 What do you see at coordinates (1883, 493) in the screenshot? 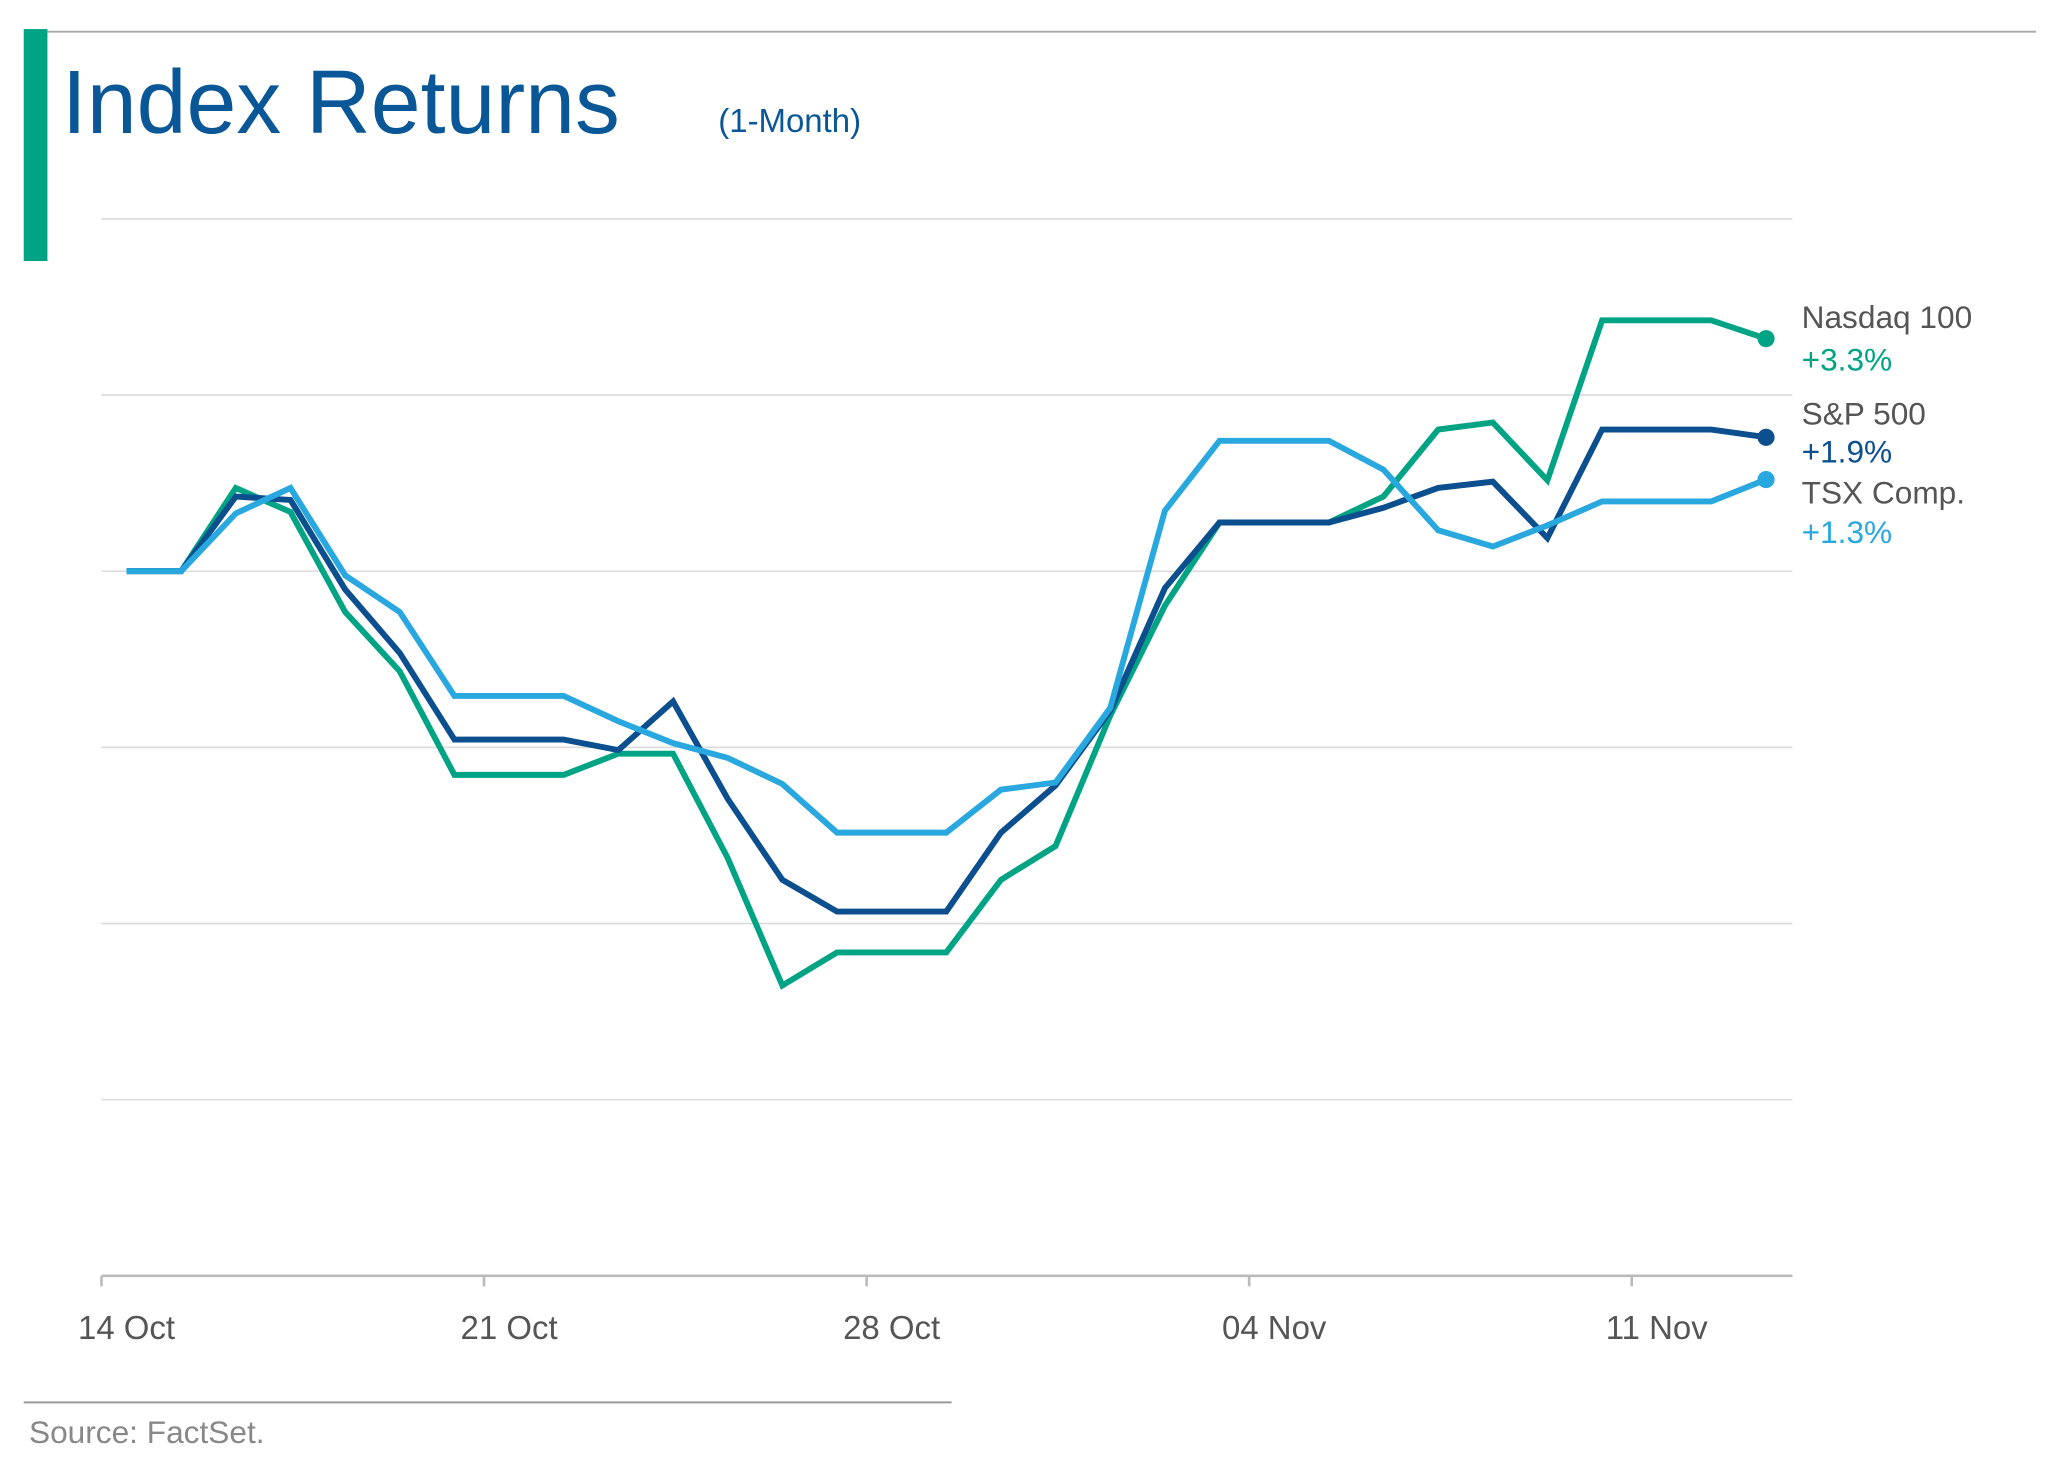
I see `legend-name: TSX Comp.` at bounding box center [1883, 493].